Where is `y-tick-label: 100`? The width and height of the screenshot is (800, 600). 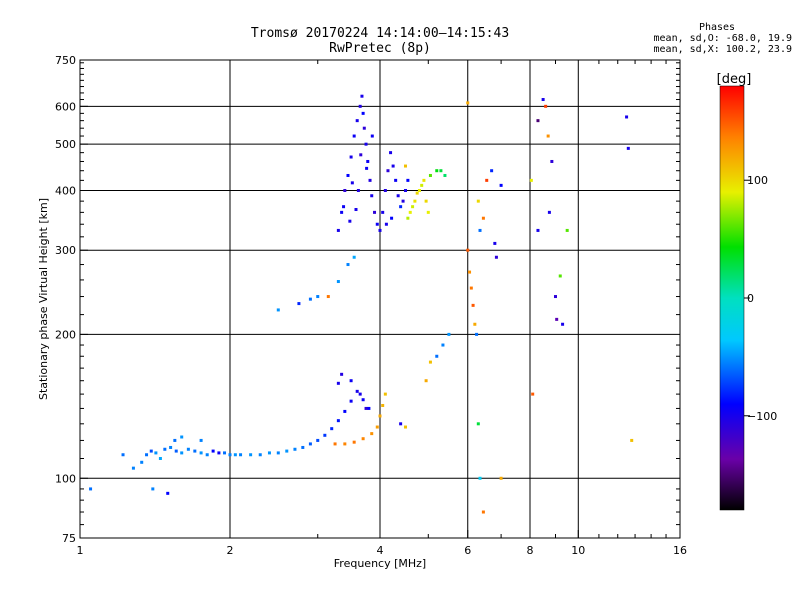 y-tick-label: 100 is located at coordinates (65, 478).